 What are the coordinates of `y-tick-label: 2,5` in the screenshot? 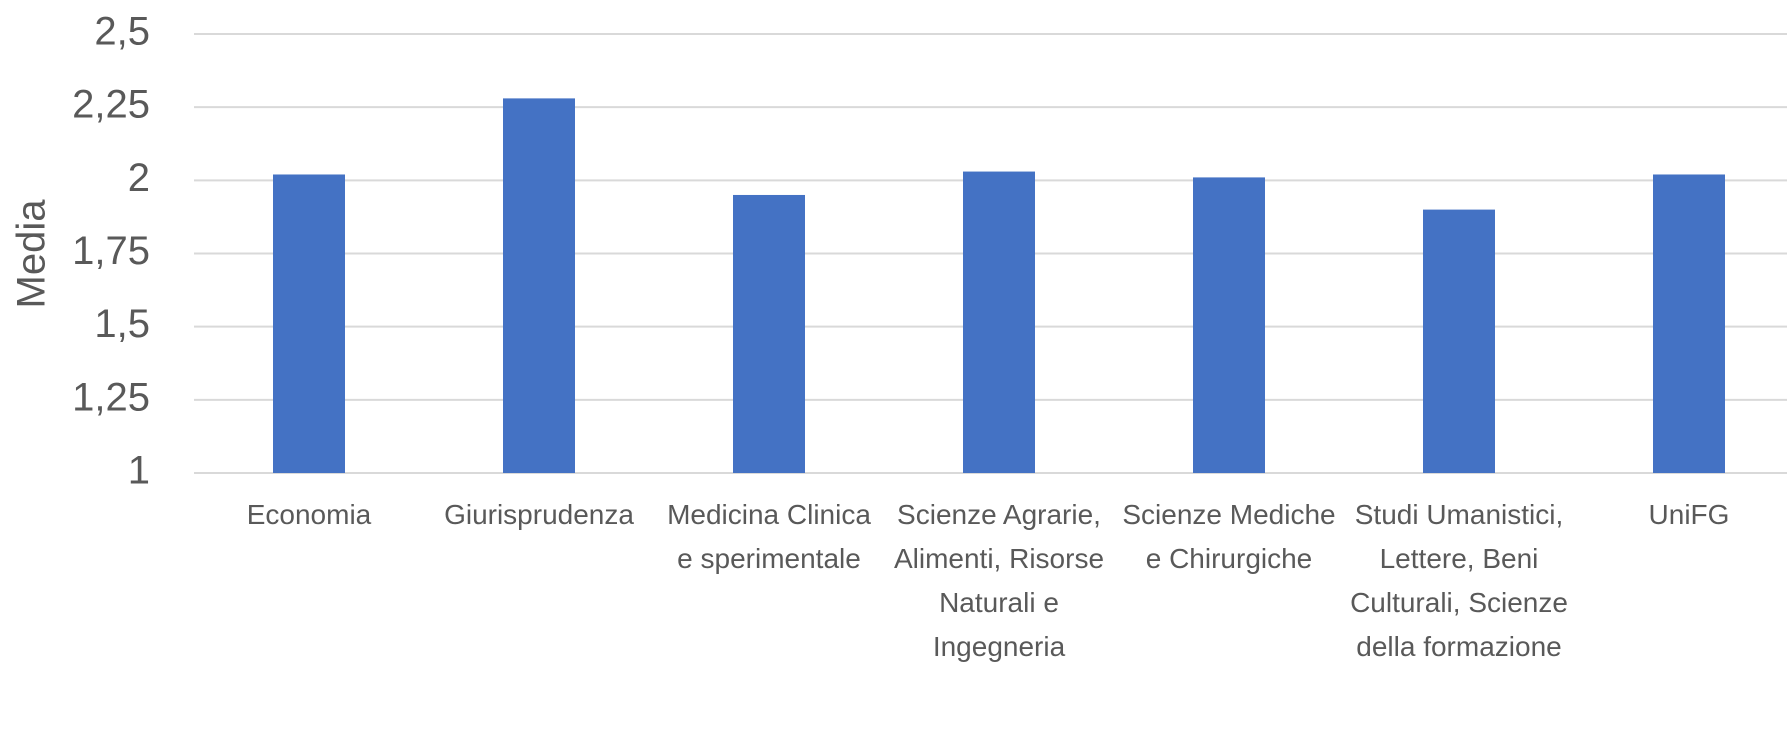 It's located at (122, 32).